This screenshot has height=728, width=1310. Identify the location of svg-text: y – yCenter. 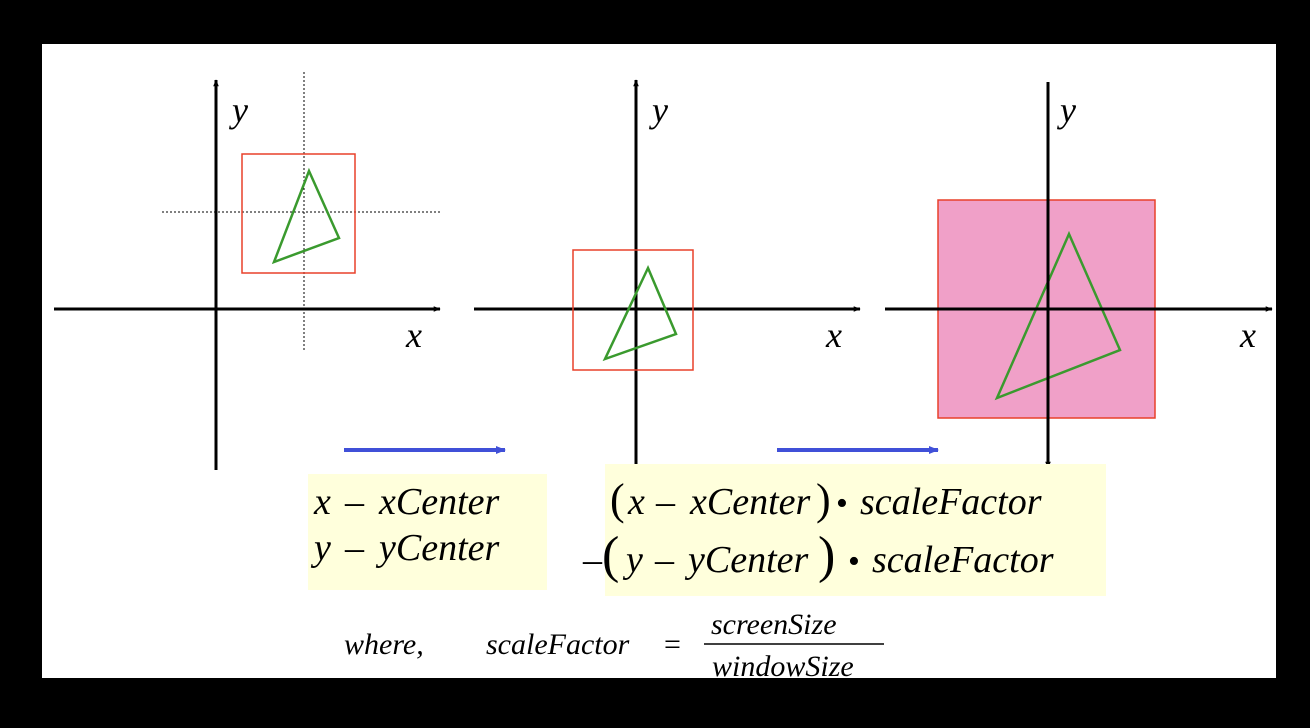
(405, 548).